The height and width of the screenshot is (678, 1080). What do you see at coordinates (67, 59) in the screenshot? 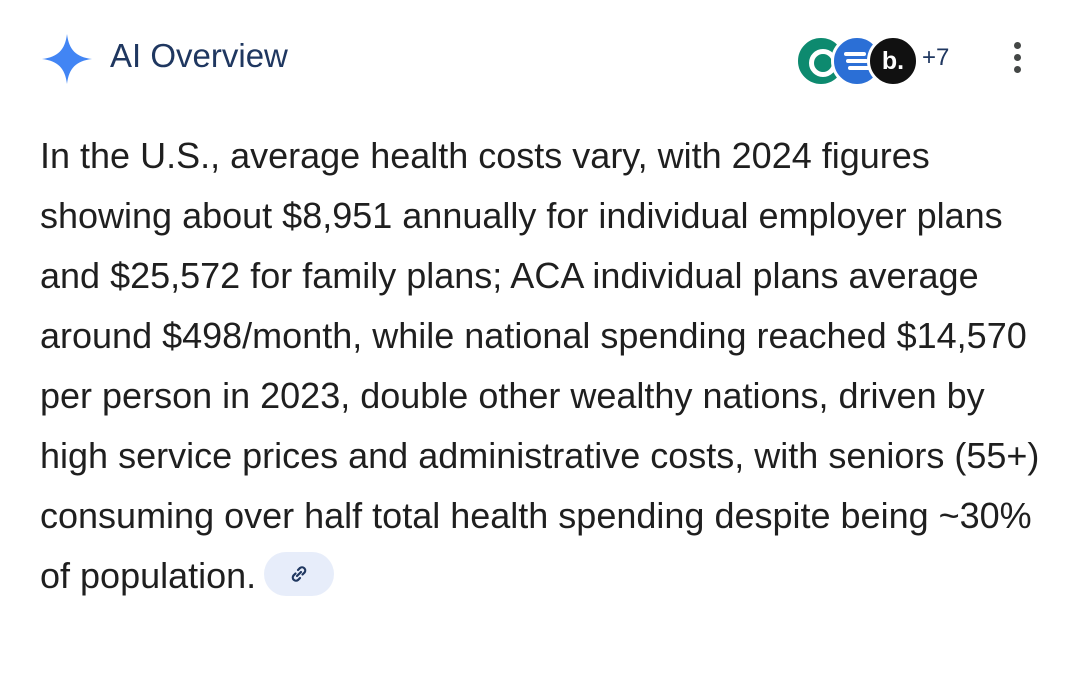
I see `gemini-sparkle-icon` at bounding box center [67, 59].